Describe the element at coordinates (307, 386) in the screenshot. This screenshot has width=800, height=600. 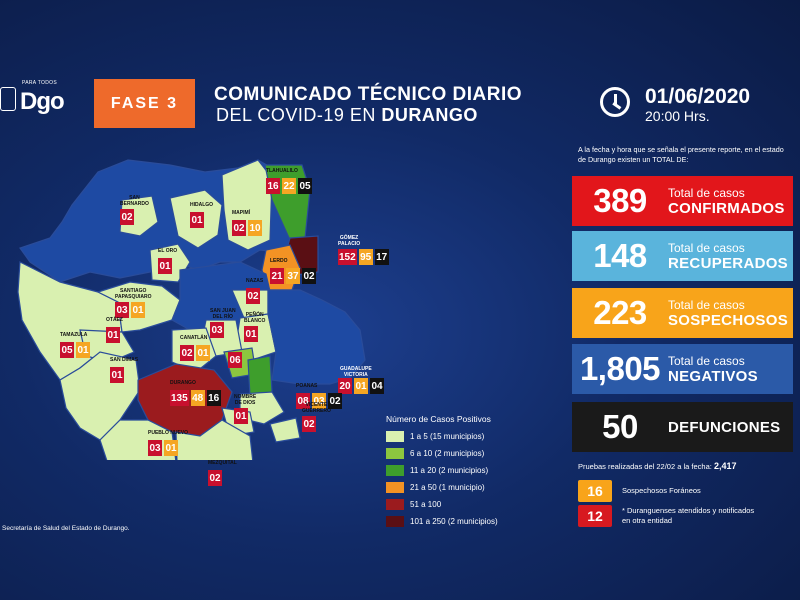
I see `municipality-name: POANAS` at that location.